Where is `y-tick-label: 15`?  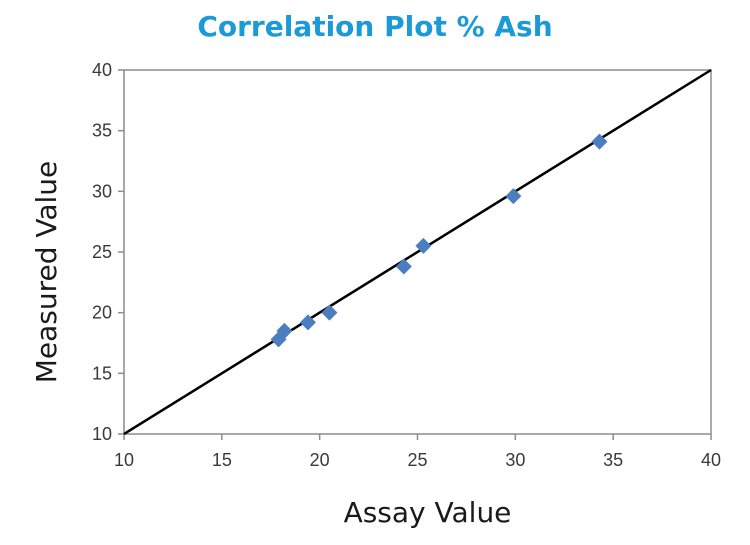 y-tick-label: 15 is located at coordinates (102, 373).